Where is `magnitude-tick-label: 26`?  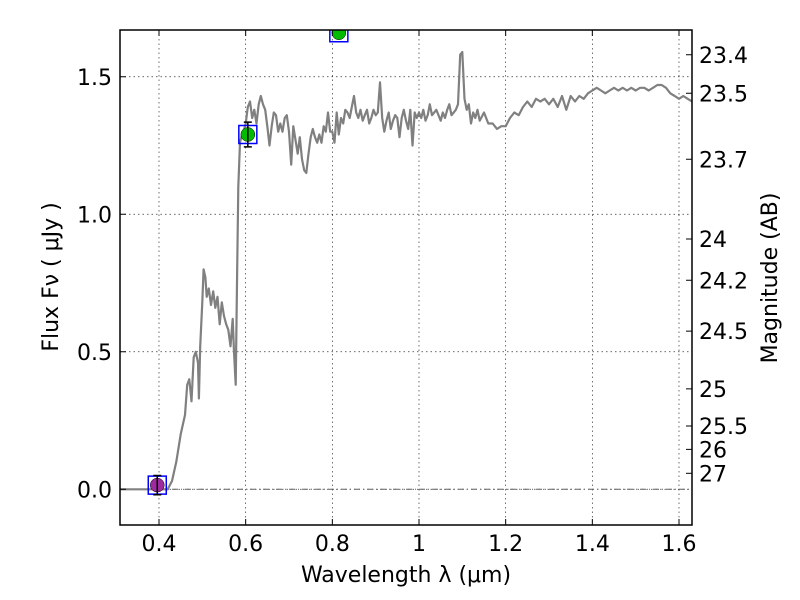 magnitude-tick-label: 26 is located at coordinates (713, 450).